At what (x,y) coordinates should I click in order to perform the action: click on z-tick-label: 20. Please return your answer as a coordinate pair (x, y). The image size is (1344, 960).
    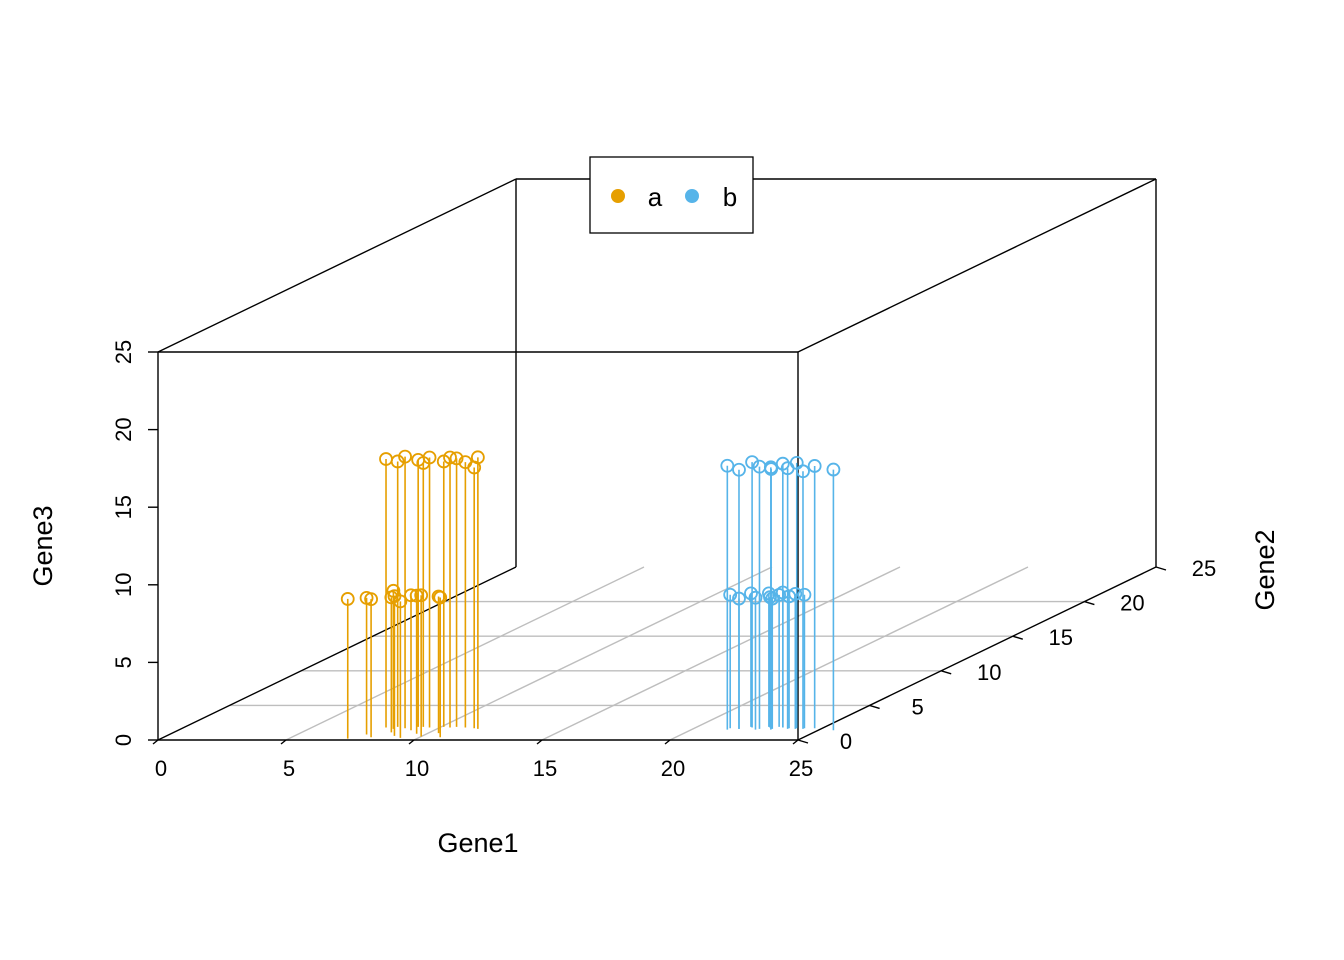
    Looking at the image, I should click on (123, 429).